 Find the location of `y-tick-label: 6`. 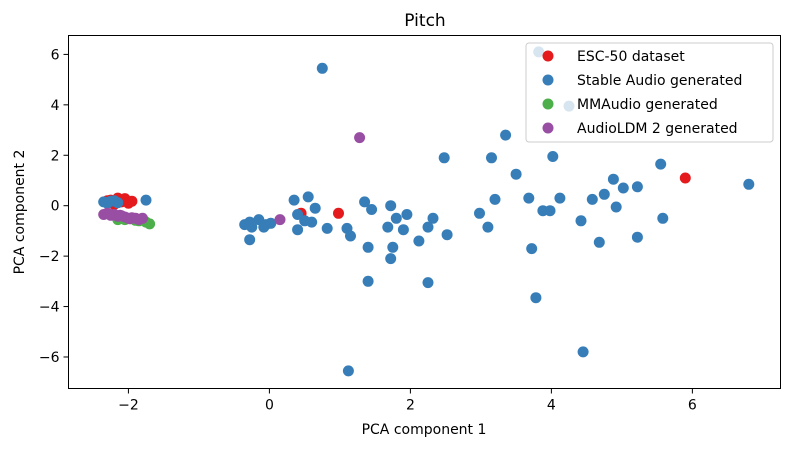

y-tick-label: 6 is located at coordinates (55, 55).